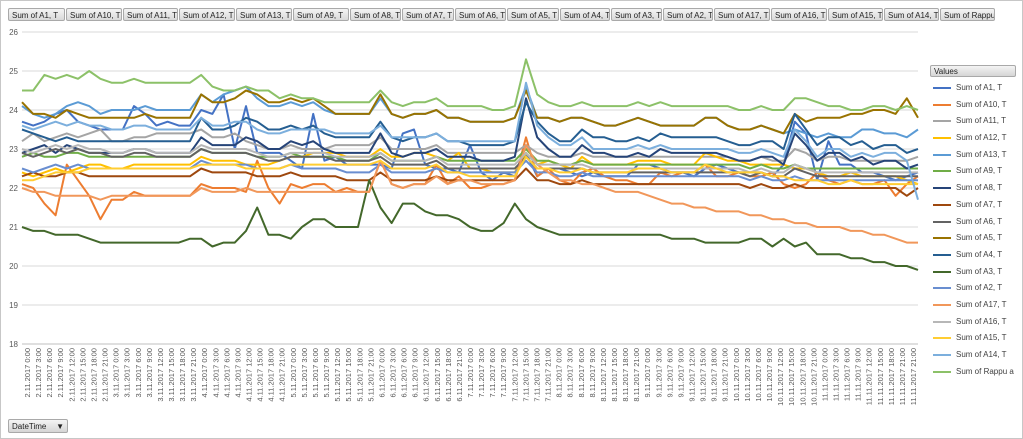 The image size is (1023, 439). What do you see at coordinates (636, 14) in the screenshot?
I see `field-button-11: Sum of A3, T` at bounding box center [636, 14].